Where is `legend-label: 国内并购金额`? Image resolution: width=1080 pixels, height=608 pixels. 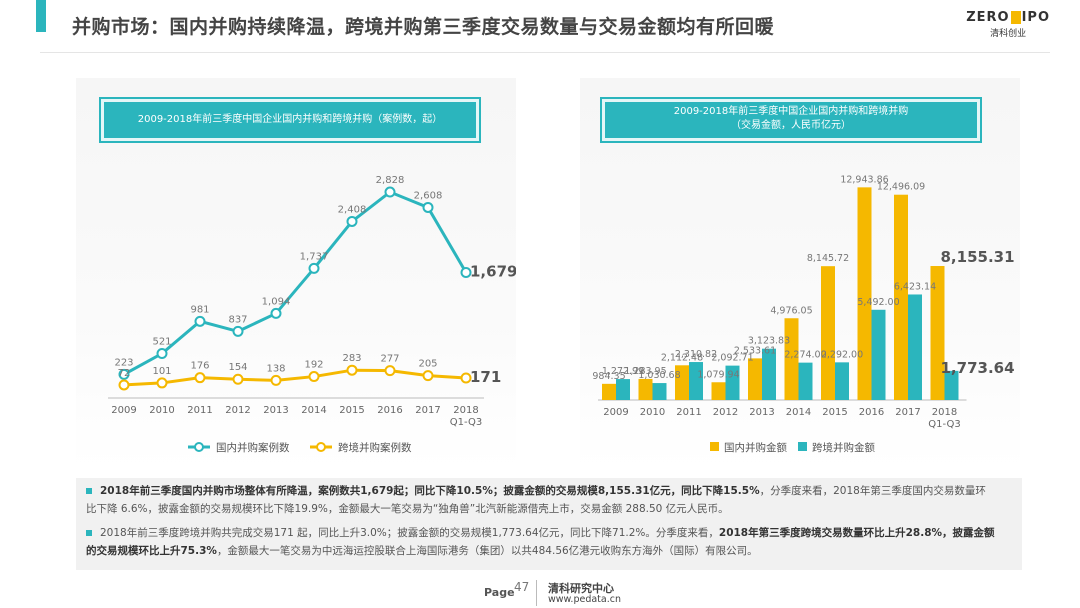 legend-label: 国内并购金额 is located at coordinates (755, 447).